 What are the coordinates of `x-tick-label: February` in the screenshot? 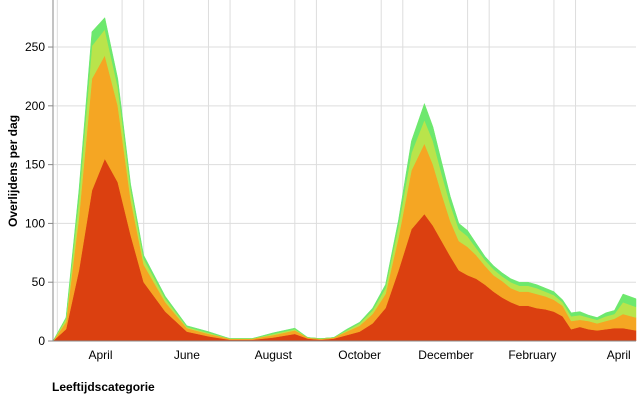 It's located at (532, 355).